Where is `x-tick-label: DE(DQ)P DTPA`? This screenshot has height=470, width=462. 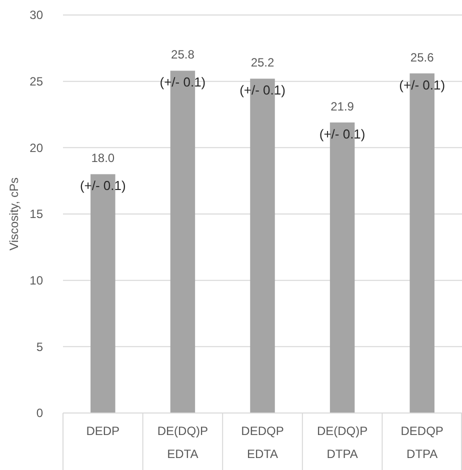 x-tick-label: DE(DQ)P DTPA is located at coordinates (342, 442).